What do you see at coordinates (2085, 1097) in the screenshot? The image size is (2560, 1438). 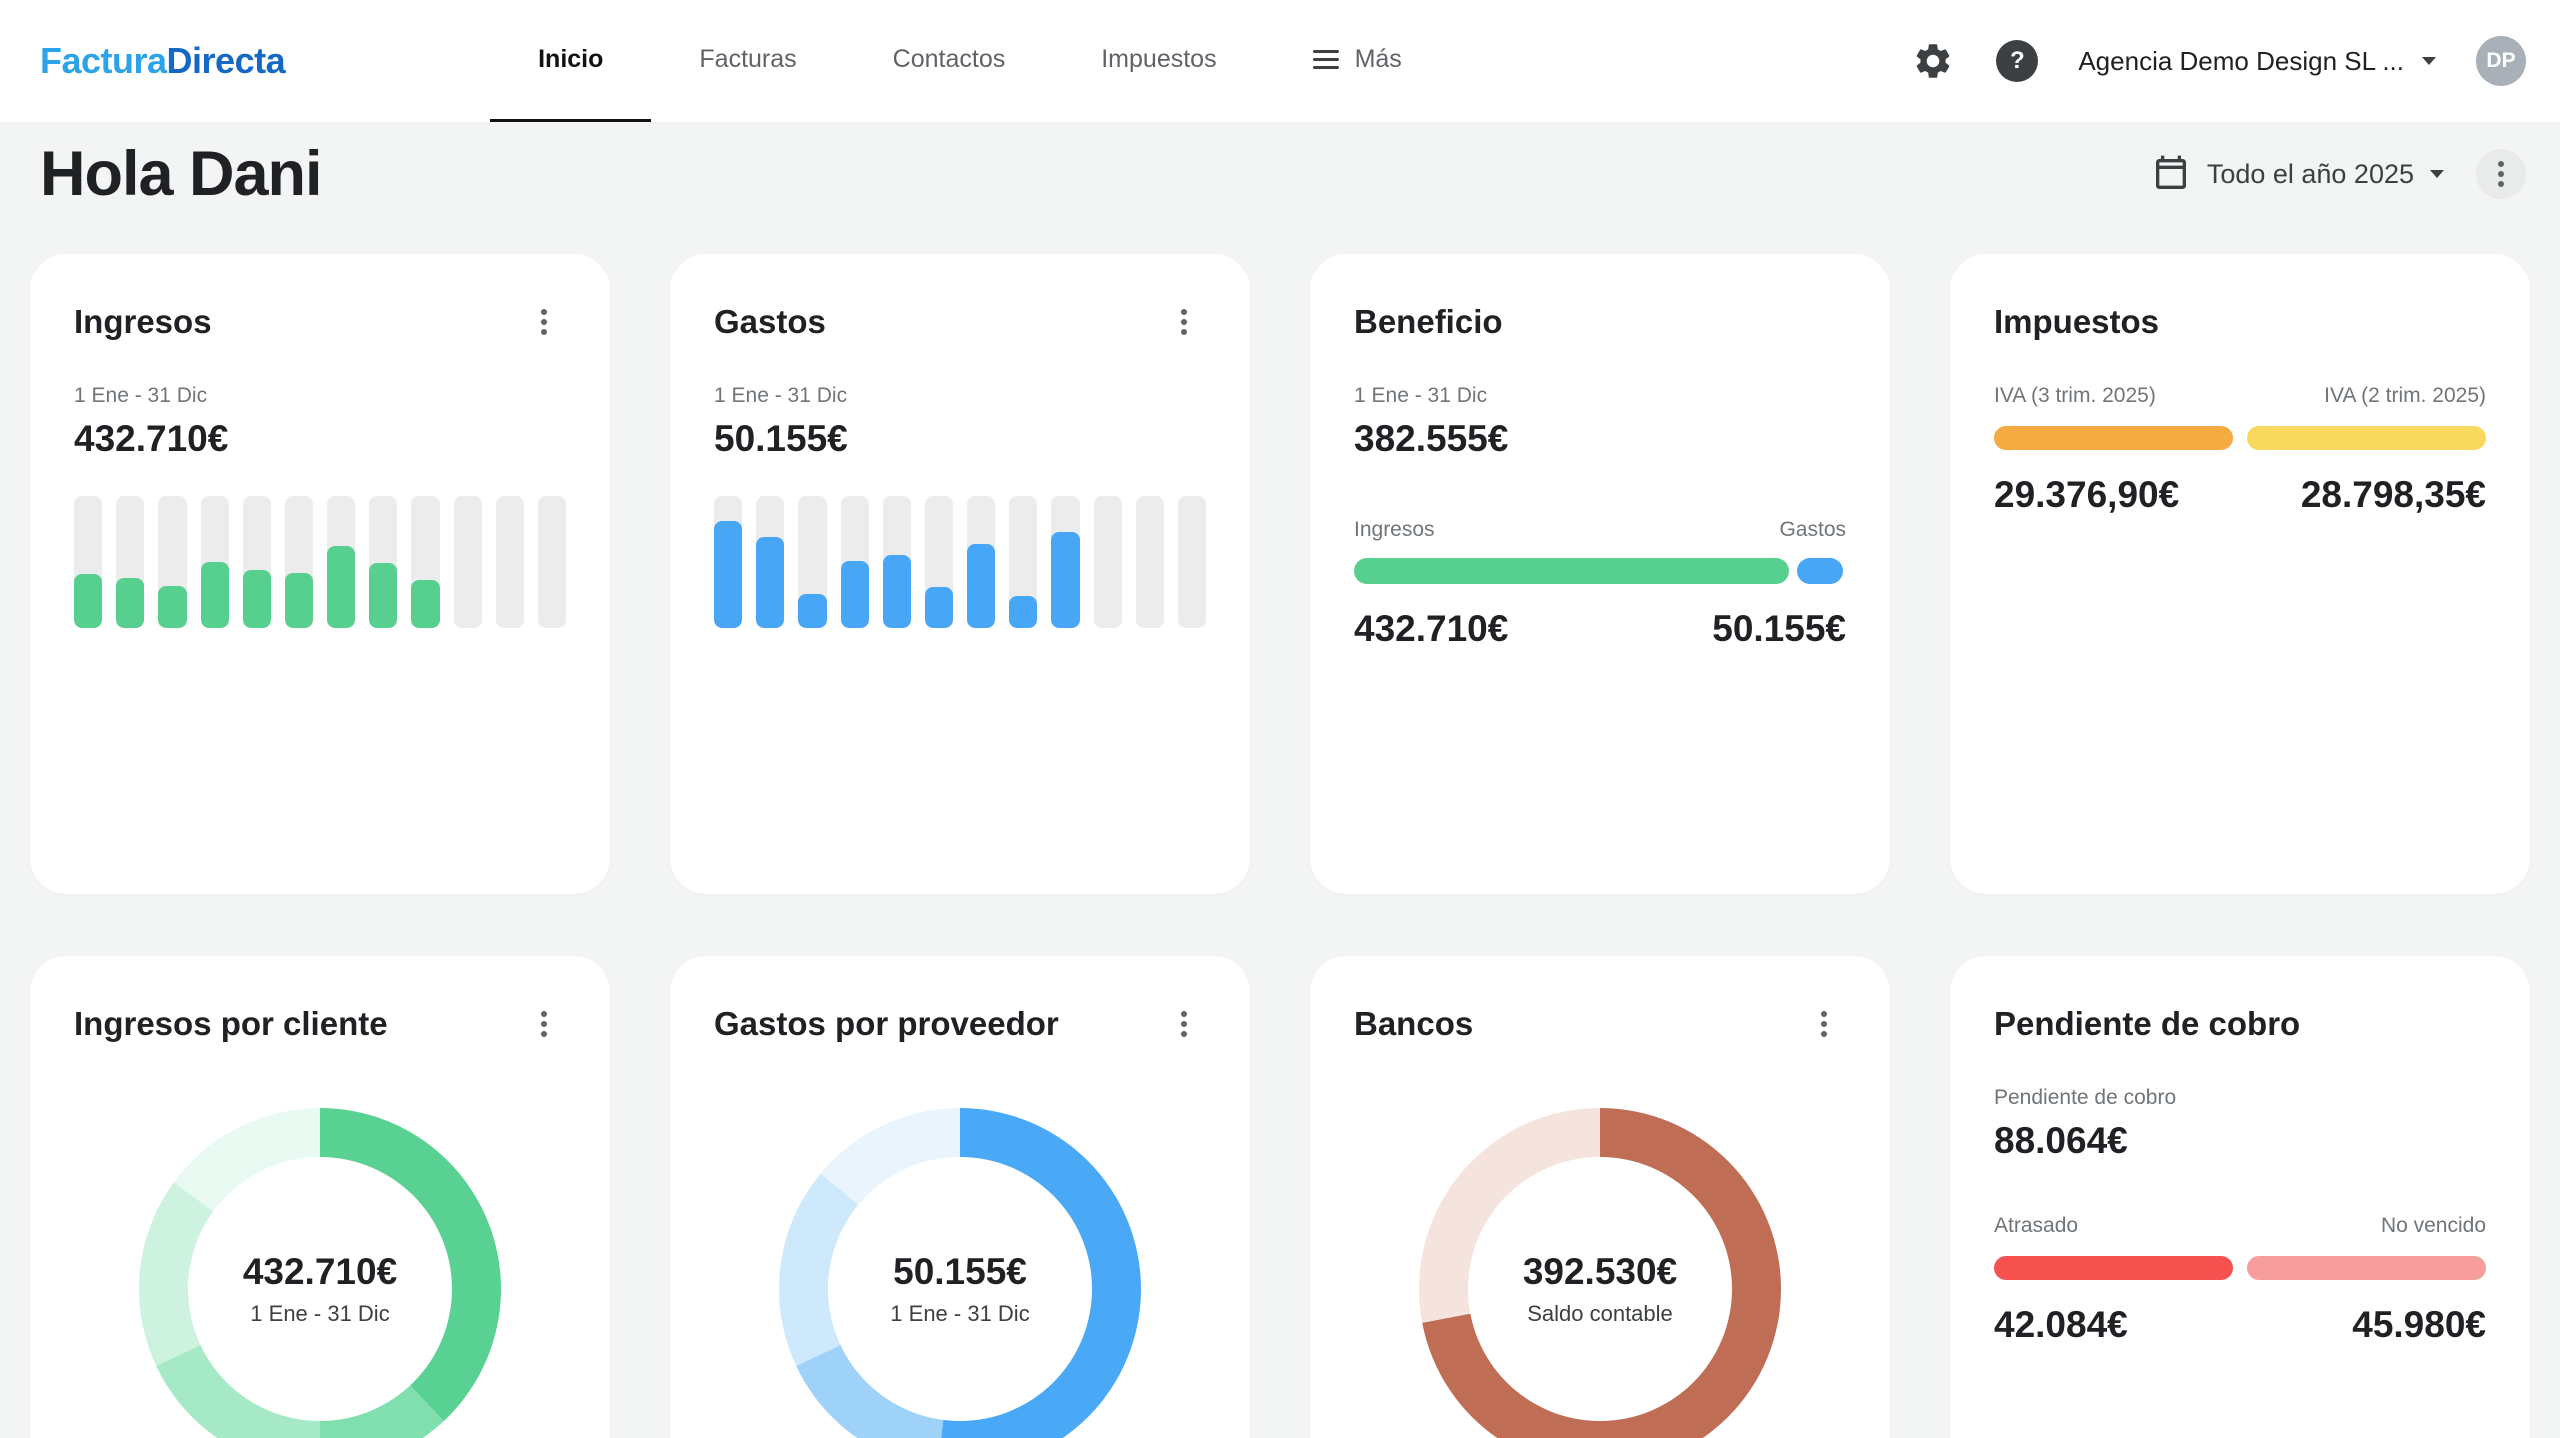 I see `pendiente-sub-label: Pendiente de cobro` at bounding box center [2085, 1097].